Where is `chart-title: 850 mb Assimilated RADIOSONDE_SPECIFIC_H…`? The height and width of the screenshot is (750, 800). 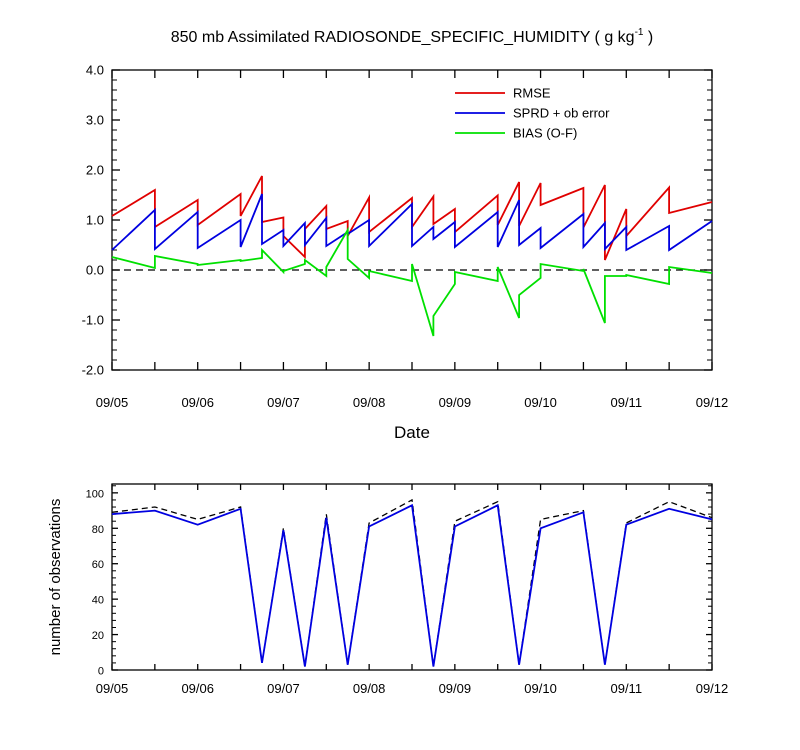
chart-title: 850 mb Assimilated RADIOSONDE_SPECIFIC_H… is located at coordinates (412, 36).